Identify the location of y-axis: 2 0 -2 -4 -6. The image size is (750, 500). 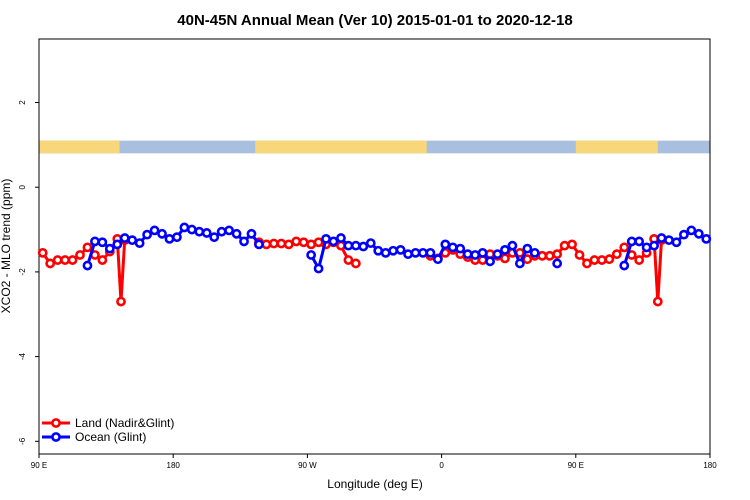
(28, 272).